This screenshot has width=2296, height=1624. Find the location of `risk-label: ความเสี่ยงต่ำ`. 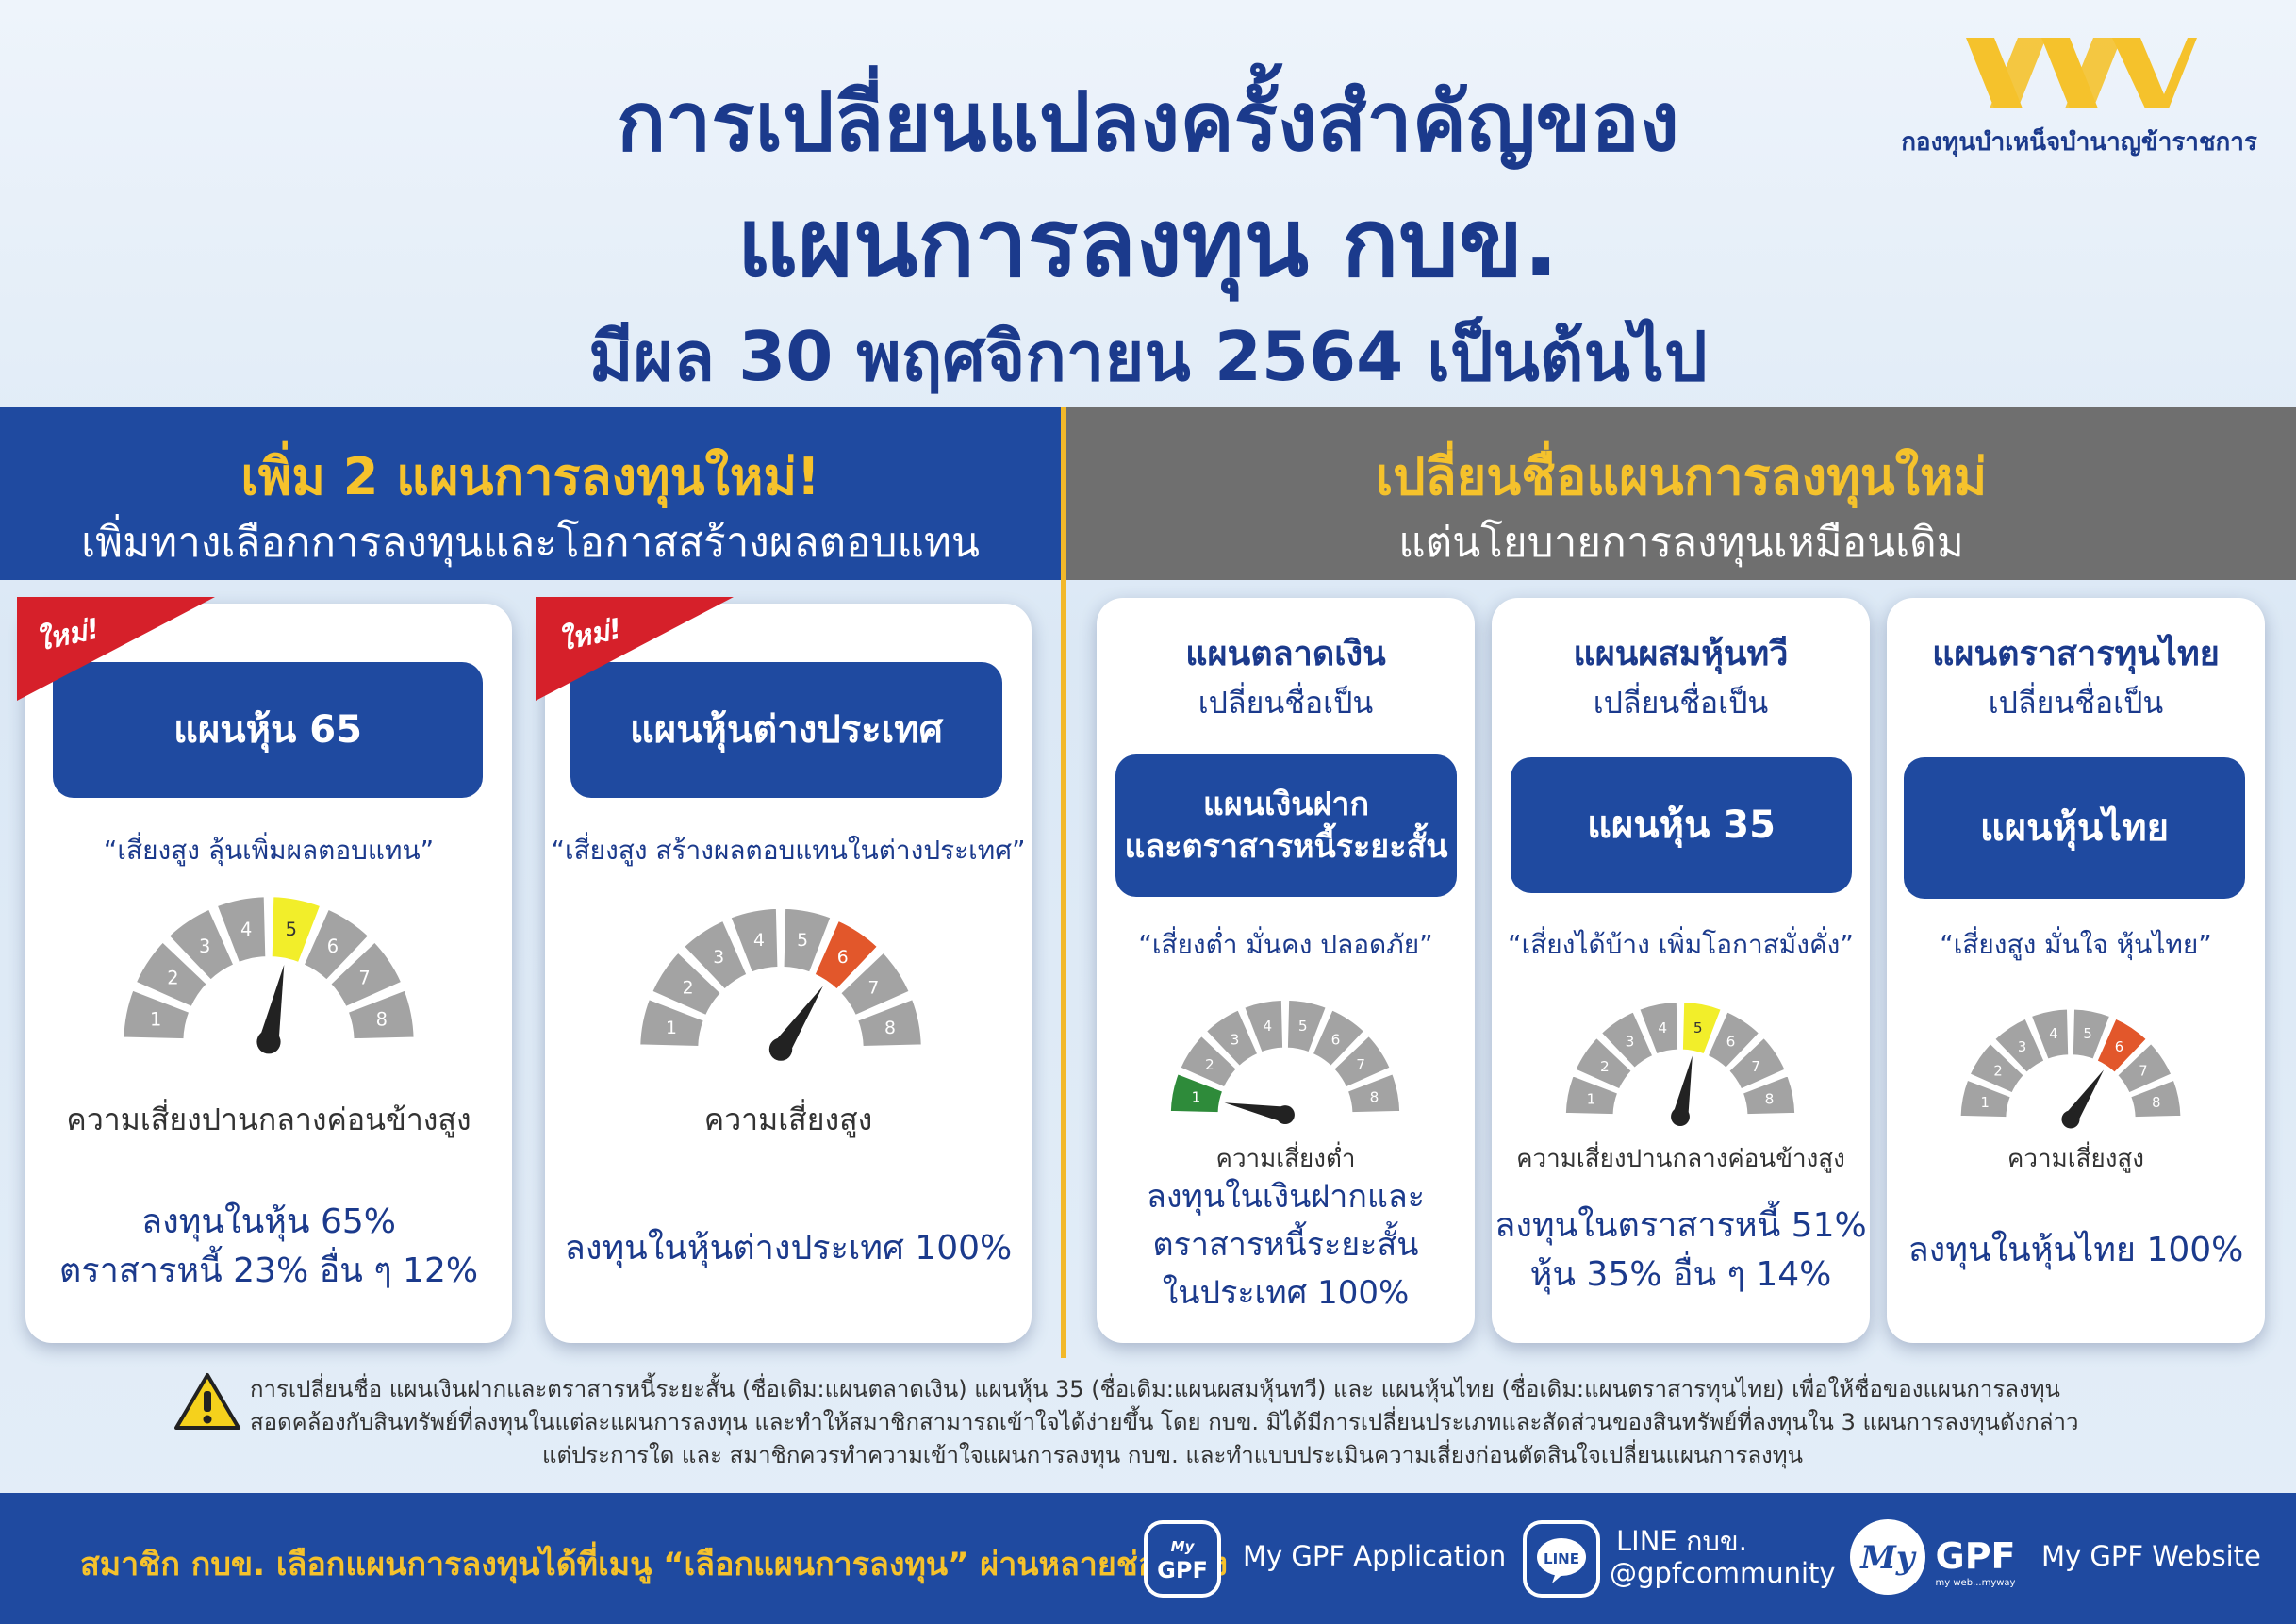

risk-label: ความเสี่ยงต่ำ is located at coordinates (1285, 1159).